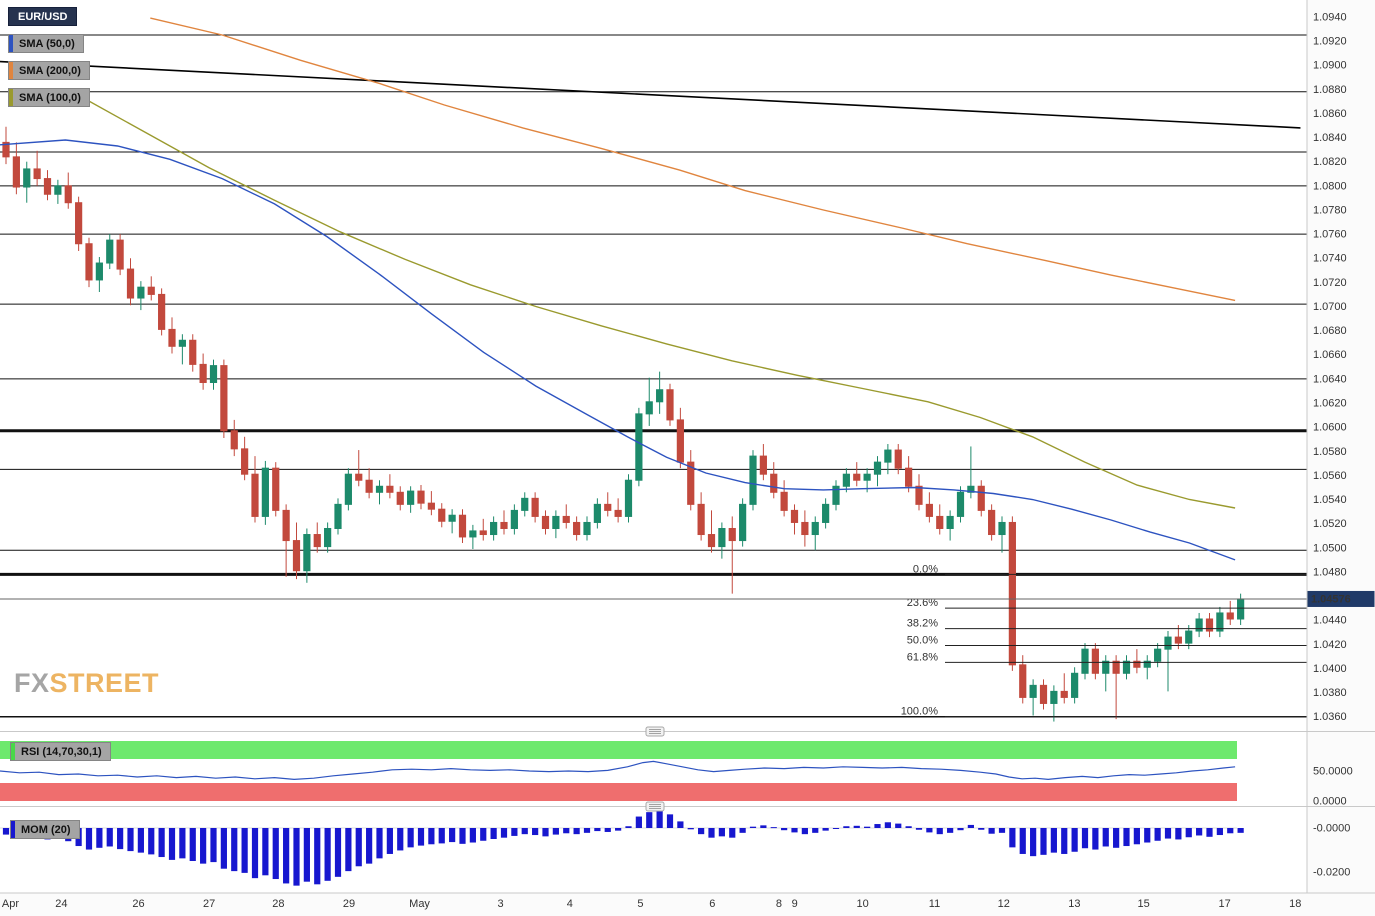  I want to click on indicator-badge-sma100: SMA (100,0), so click(49, 97).